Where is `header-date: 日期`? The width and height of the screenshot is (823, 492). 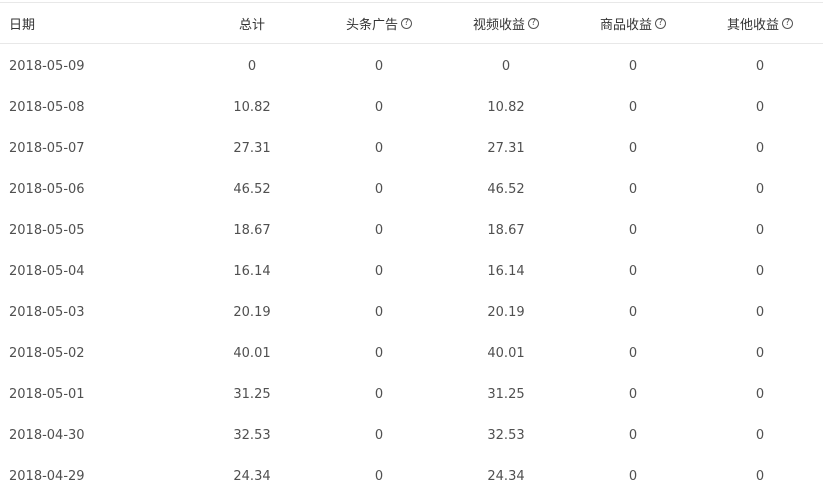 header-date: 日期 is located at coordinates (22, 23).